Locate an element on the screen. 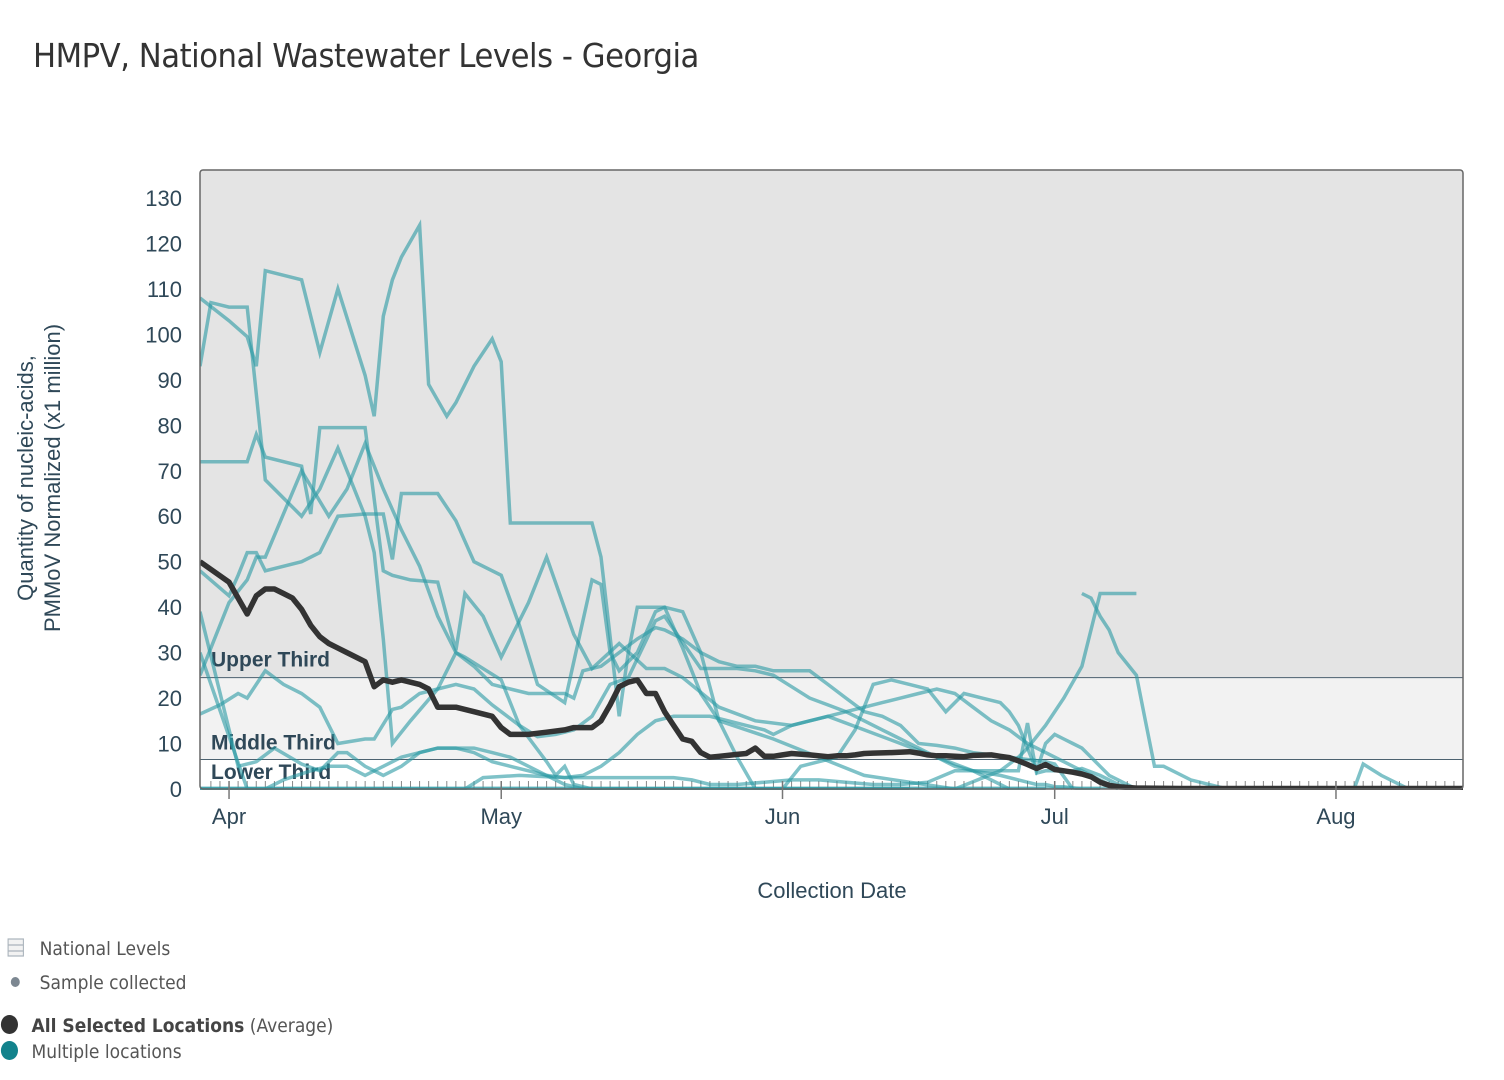 The height and width of the screenshot is (1080, 1504). y-tick-label: 90 is located at coordinates (170, 380).